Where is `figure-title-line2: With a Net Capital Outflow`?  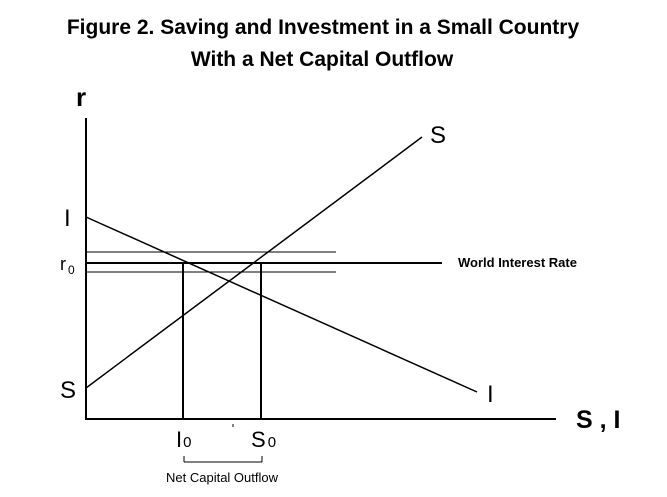
figure-title-line2: With a Net Capital Outflow is located at coordinates (322, 59).